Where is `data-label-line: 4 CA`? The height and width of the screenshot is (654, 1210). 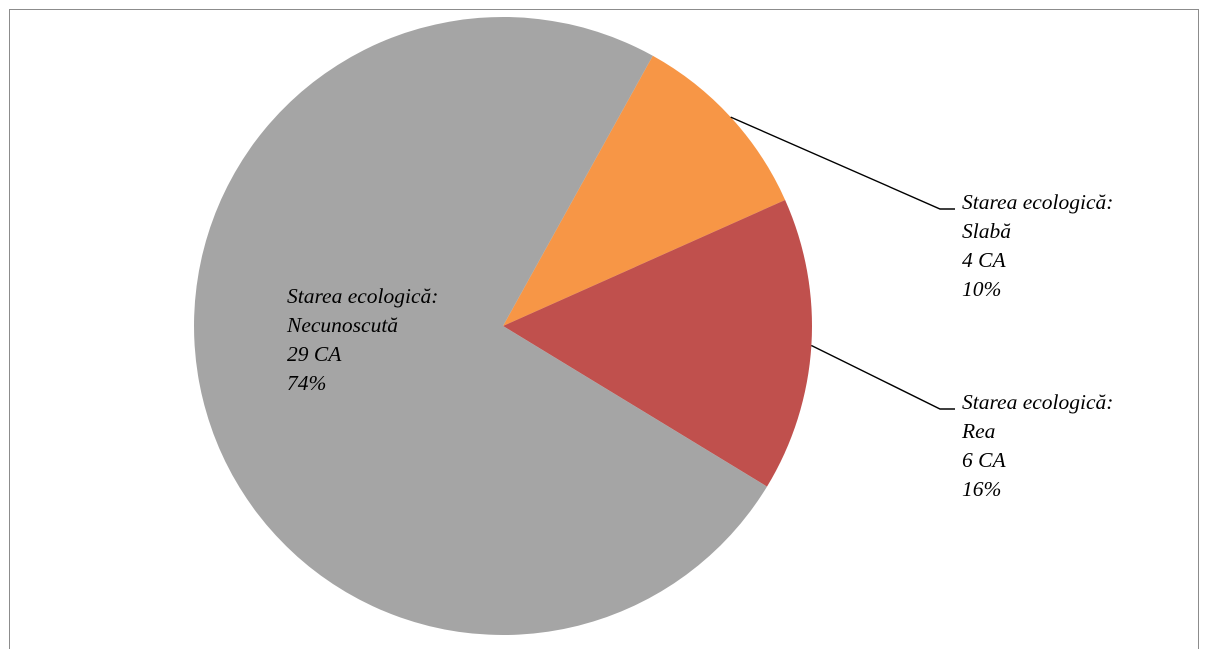 data-label-line: 4 CA is located at coordinates (984, 260).